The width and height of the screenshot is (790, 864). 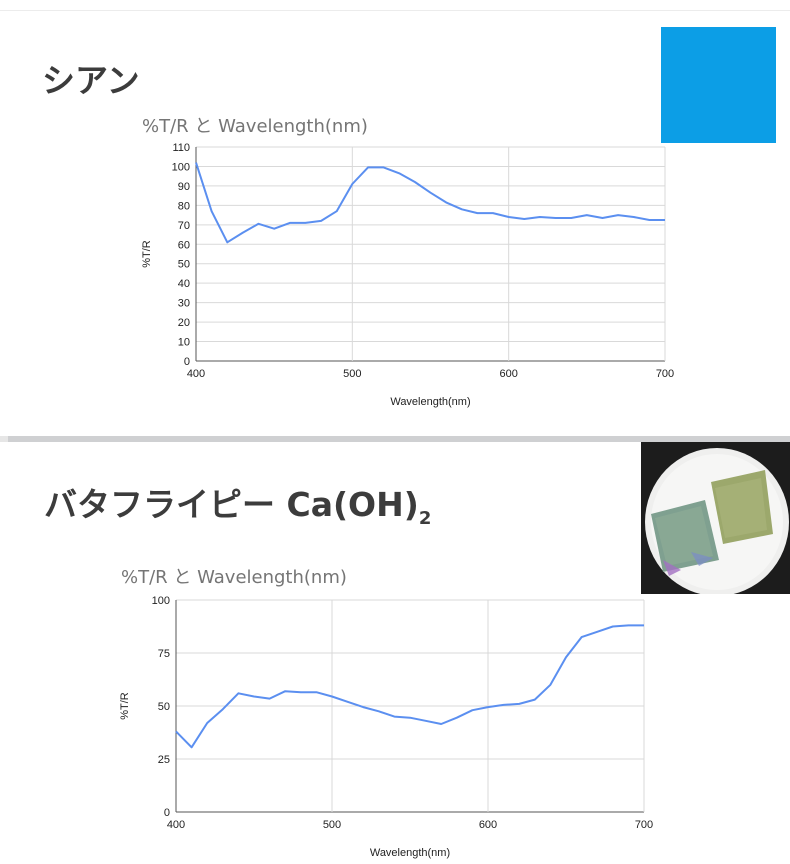 What do you see at coordinates (715, 518) in the screenshot?
I see `fabric-samples-photo-icon` at bounding box center [715, 518].